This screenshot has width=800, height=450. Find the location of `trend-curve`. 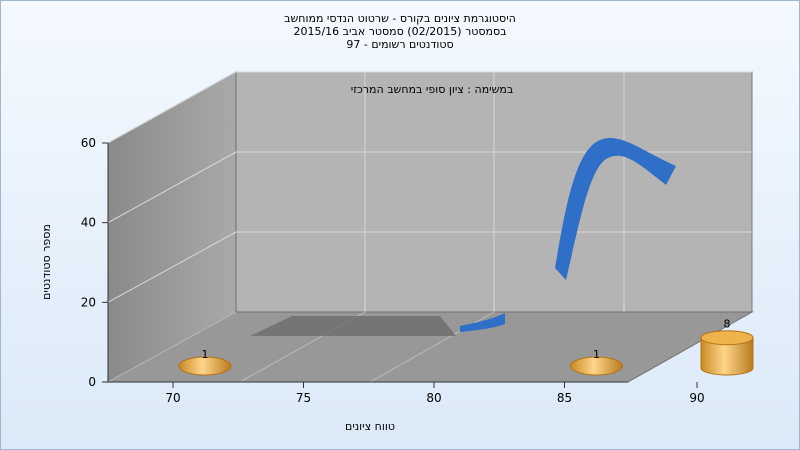

trend-curve is located at coordinates (568, 235).